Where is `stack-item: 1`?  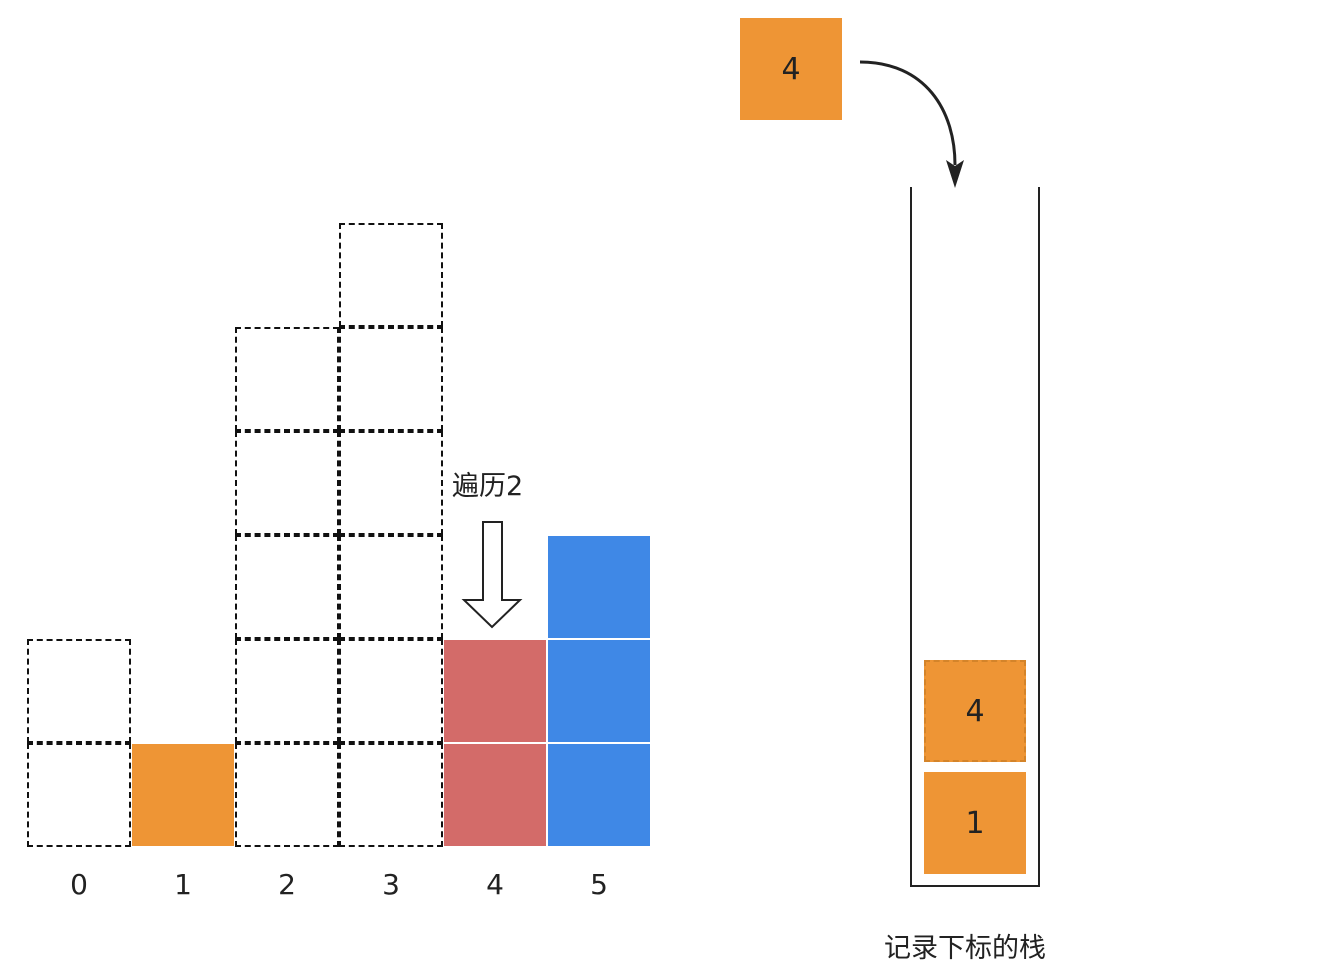
stack-item: 1 is located at coordinates (975, 823).